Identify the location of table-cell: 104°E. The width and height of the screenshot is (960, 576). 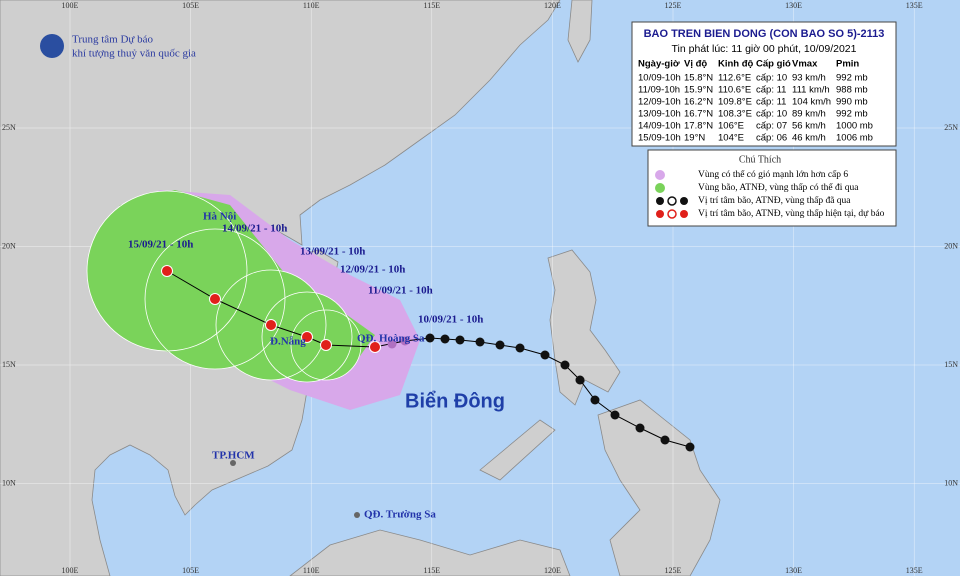
(731, 138).